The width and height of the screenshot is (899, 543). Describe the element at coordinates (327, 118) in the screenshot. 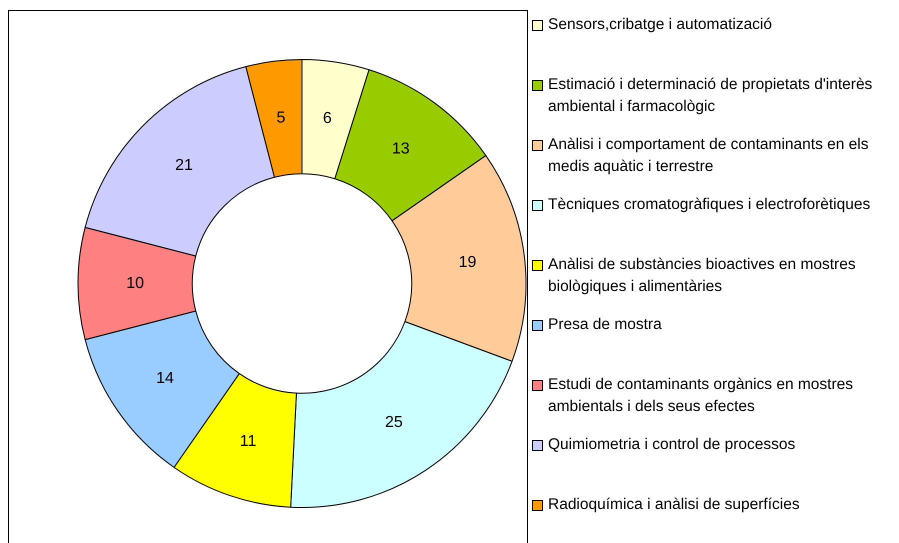

I see `data-label: 6` at that location.